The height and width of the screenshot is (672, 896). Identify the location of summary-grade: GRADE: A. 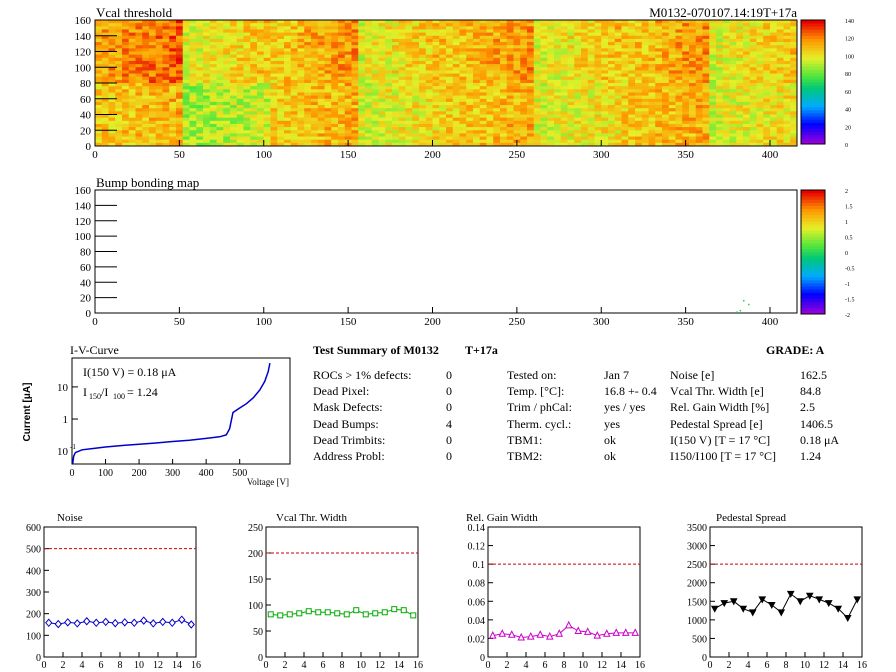
(795, 350).